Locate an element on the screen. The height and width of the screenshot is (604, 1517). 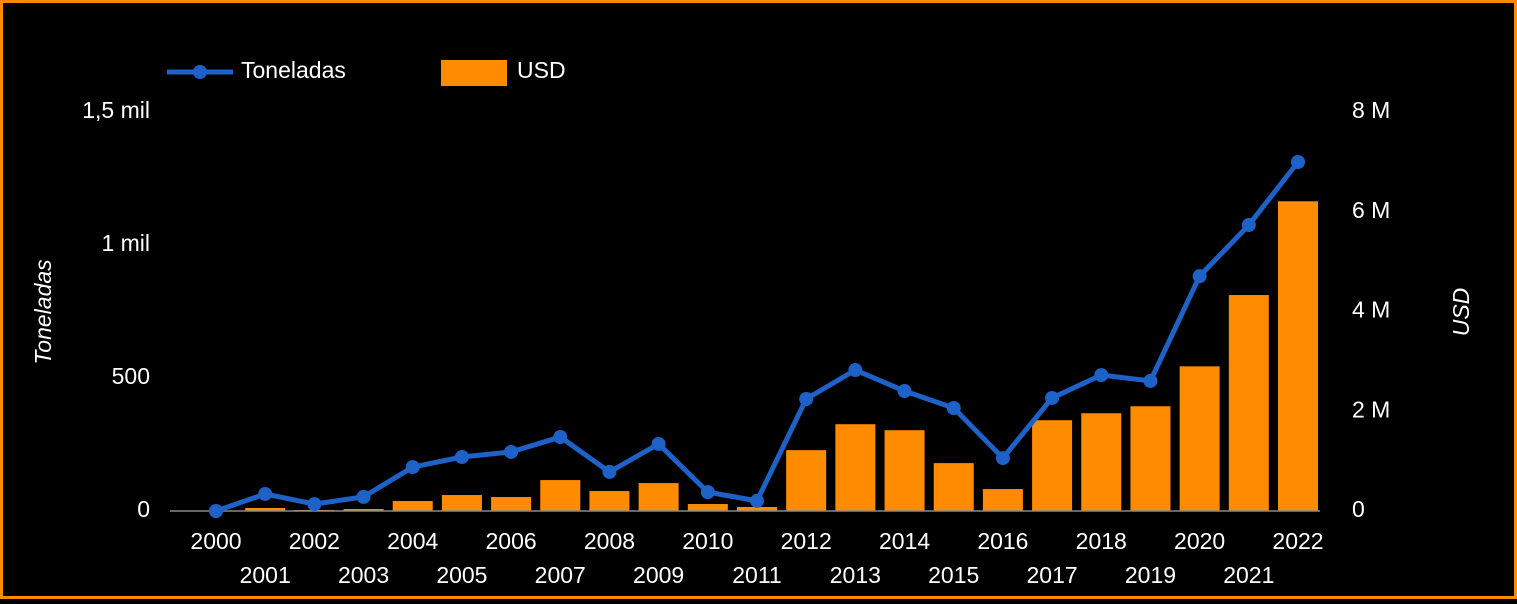
y-tick-label: 500 is located at coordinates (131, 376).